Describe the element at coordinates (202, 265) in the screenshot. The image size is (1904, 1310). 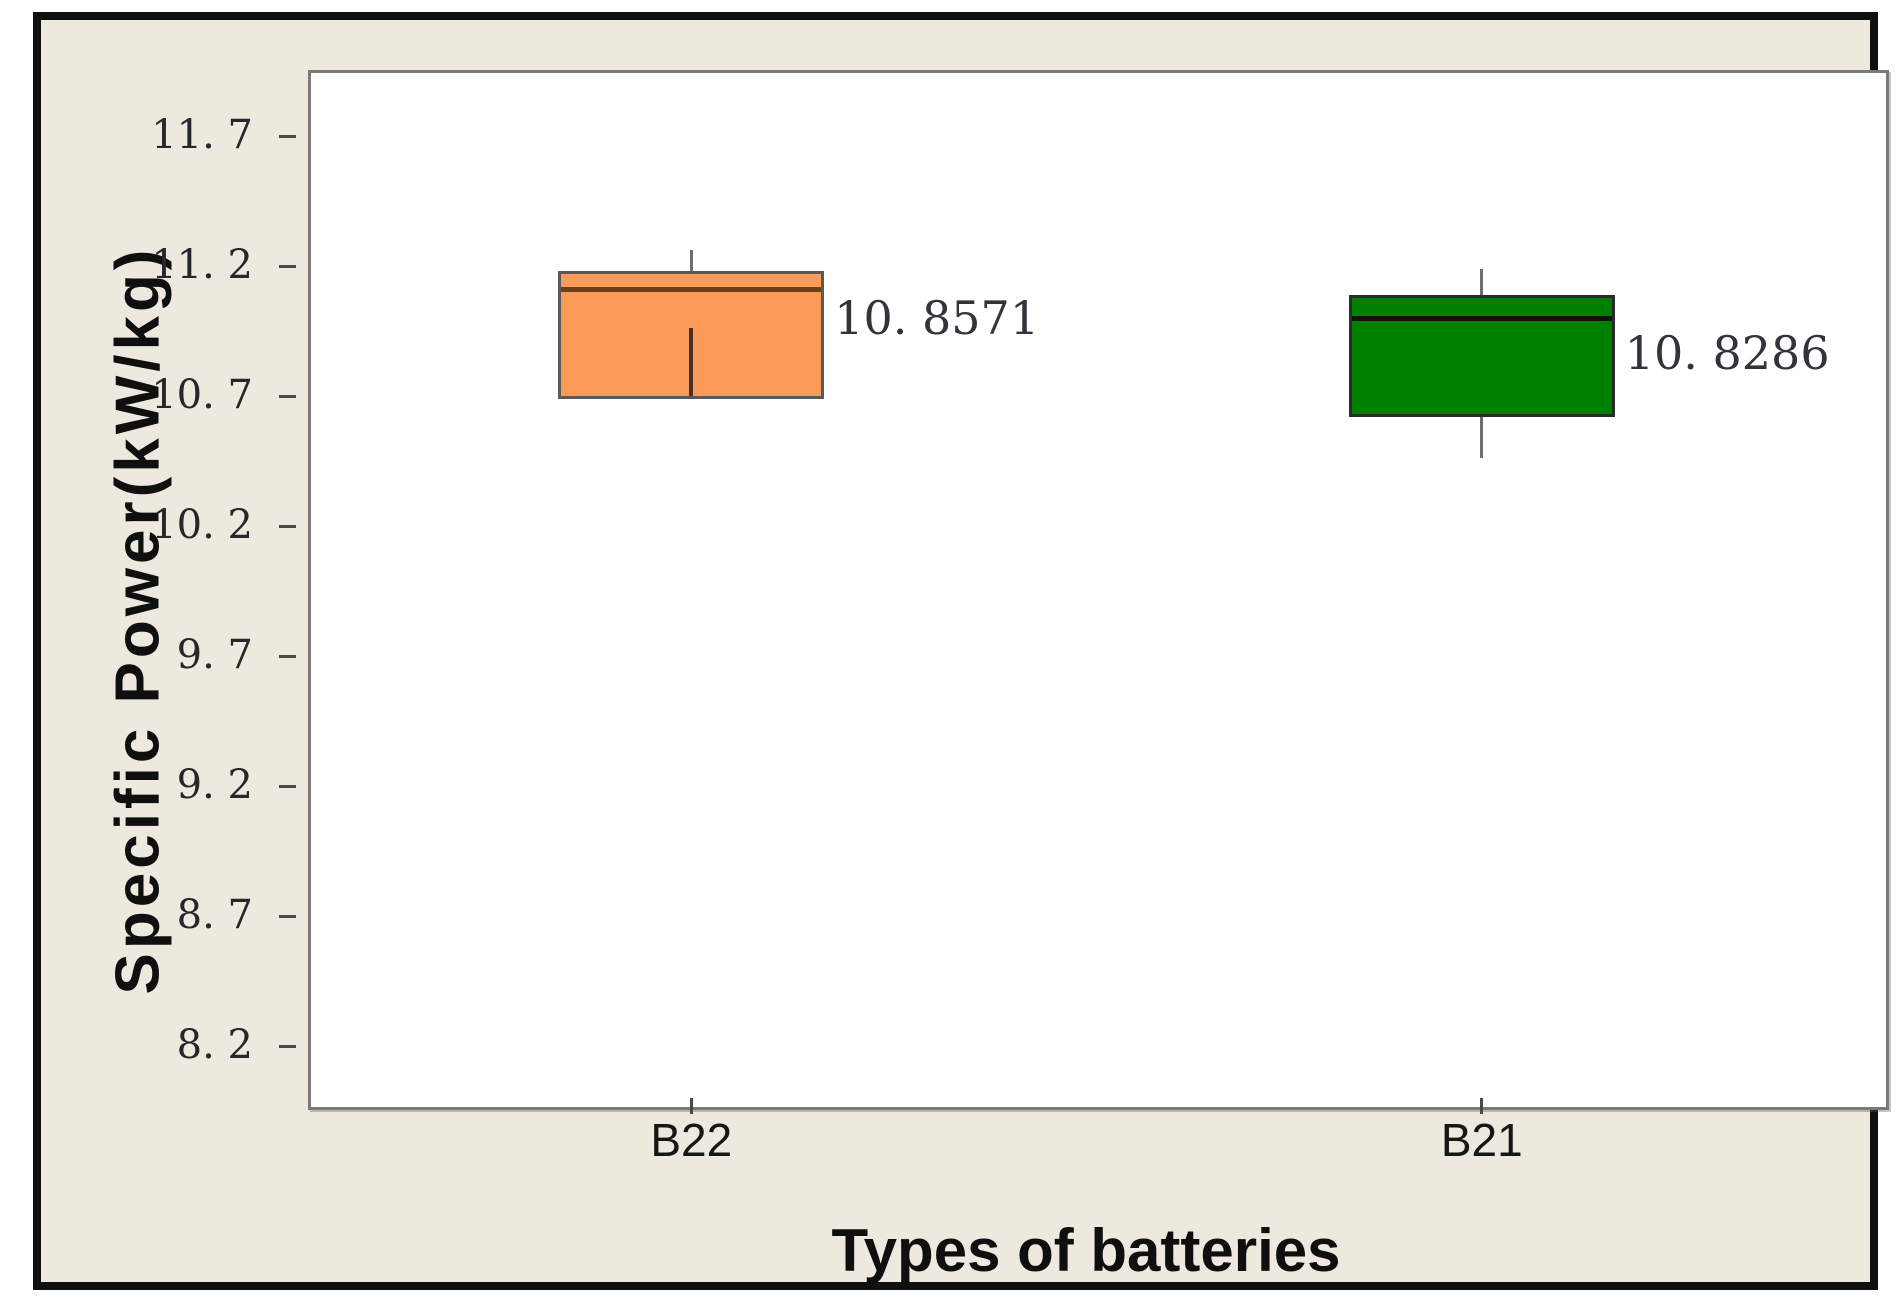
I see `y-tick-label: 11. 2` at that location.